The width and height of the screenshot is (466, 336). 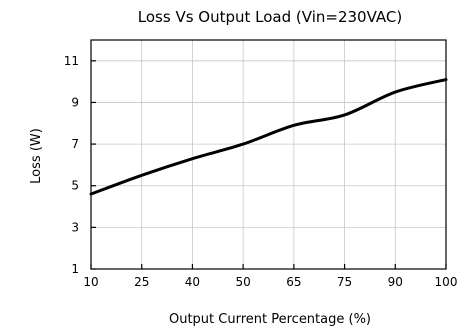 What do you see at coordinates (75, 269) in the screenshot?
I see `y-tick-label: 1` at bounding box center [75, 269].